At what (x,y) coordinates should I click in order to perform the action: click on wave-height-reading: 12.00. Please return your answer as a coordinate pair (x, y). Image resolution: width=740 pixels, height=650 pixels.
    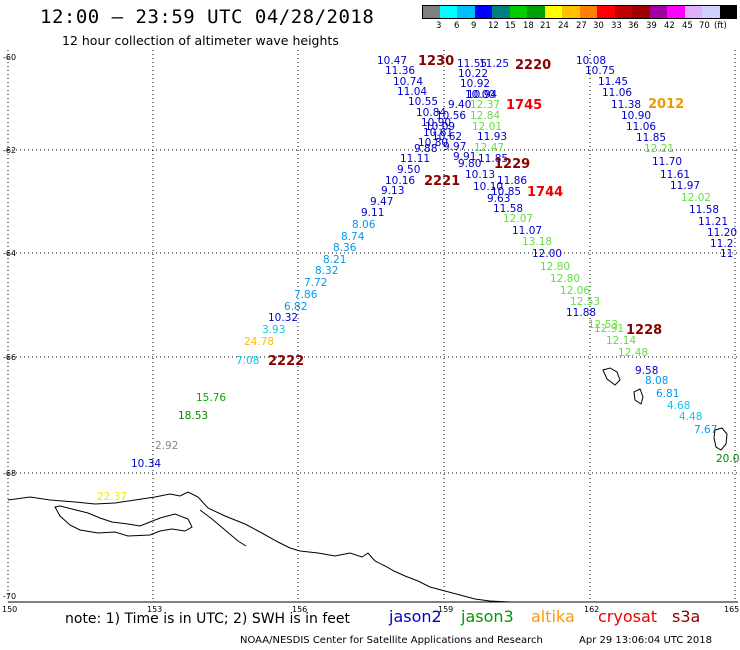
    Looking at the image, I should click on (547, 254).